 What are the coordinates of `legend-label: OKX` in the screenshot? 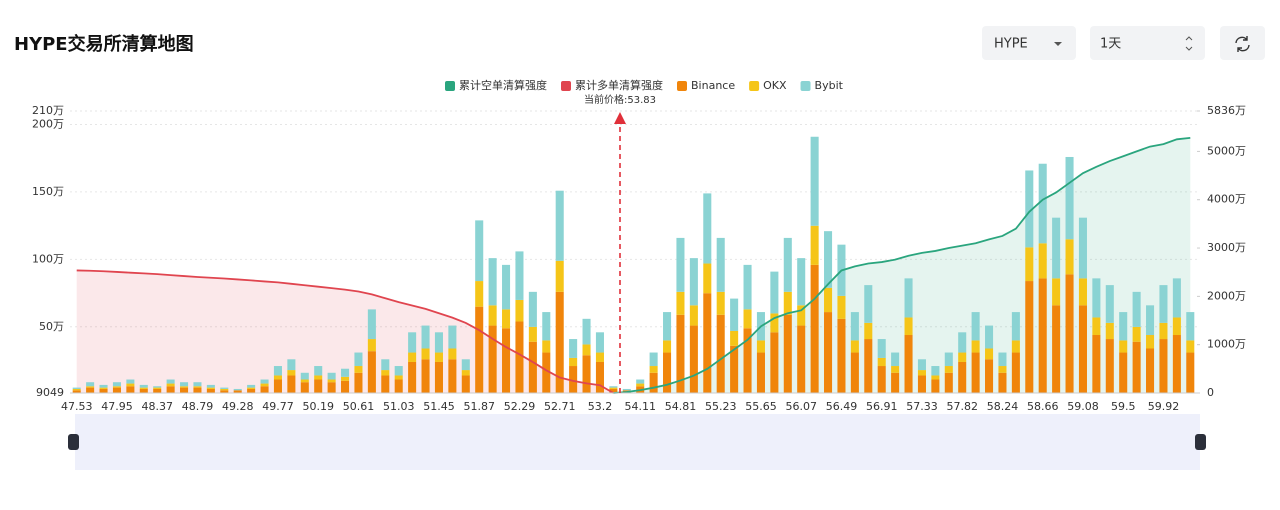 It's located at (775, 85).